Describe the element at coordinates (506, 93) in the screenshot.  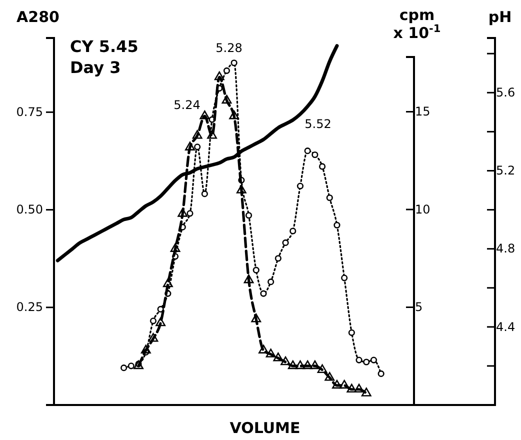
I see `y3-tick-label: 5.6` at that location.